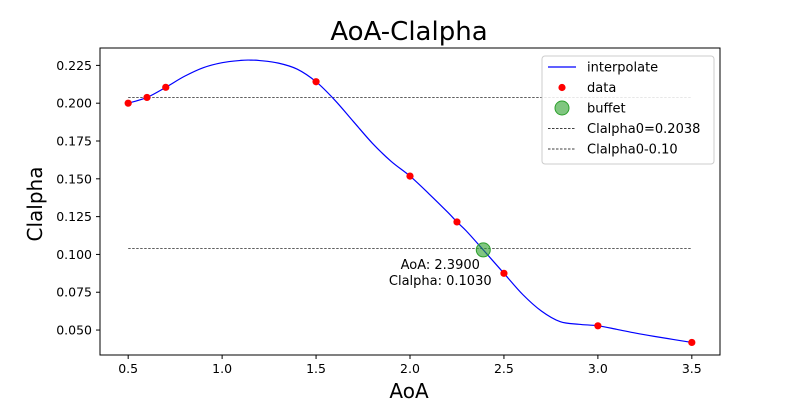  Describe the element at coordinates (562, 87) in the screenshot. I see `legend-dot-handle` at that location.